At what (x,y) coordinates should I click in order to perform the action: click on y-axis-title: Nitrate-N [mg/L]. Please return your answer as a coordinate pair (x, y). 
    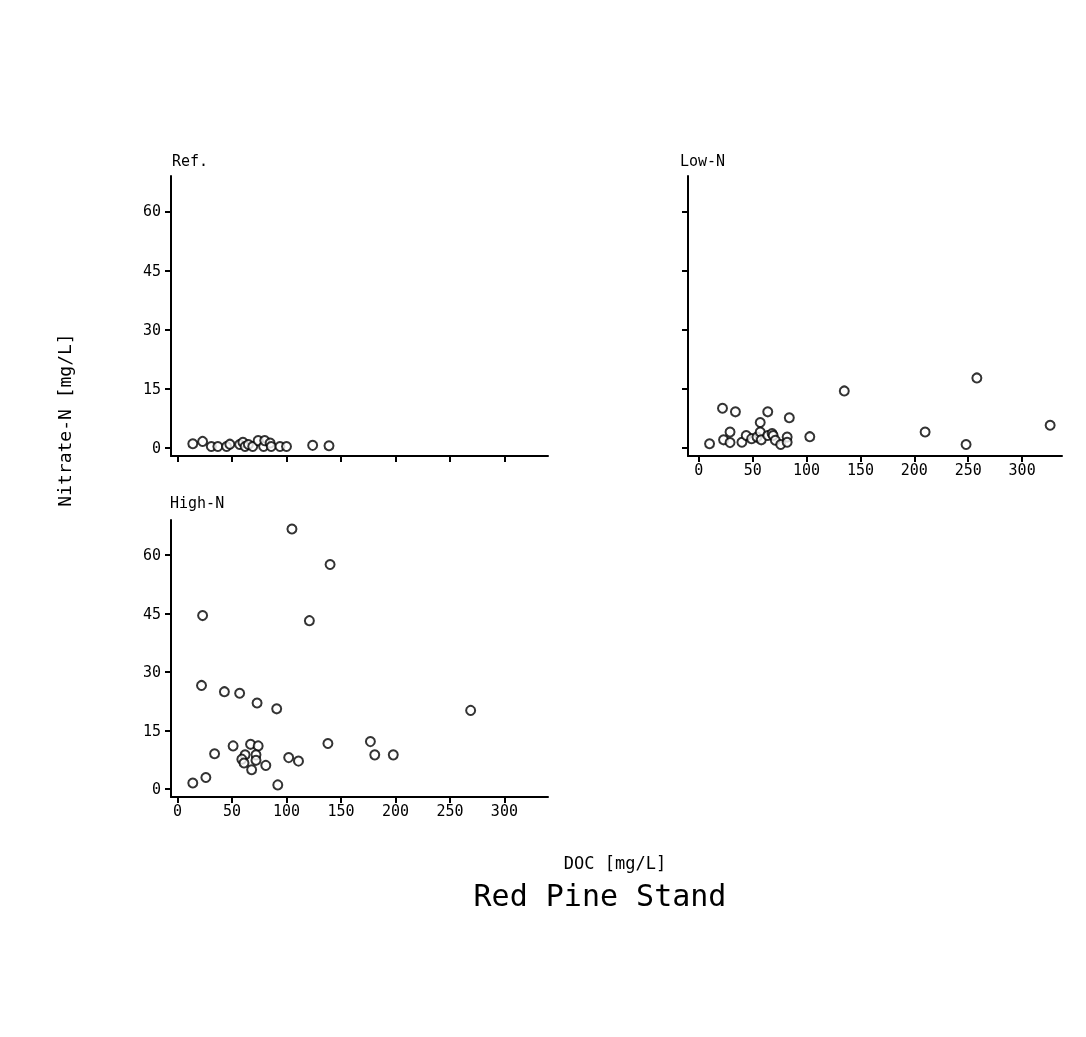
    Looking at the image, I should click on (64, 420).